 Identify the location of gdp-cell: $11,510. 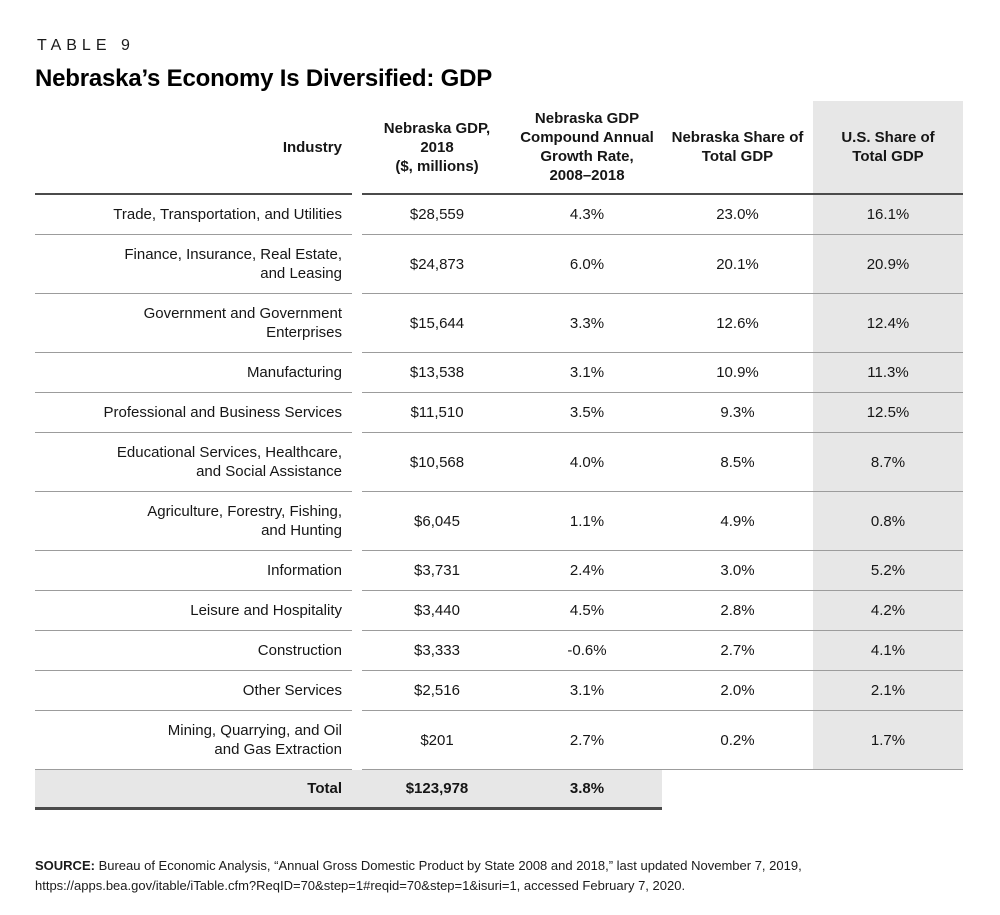
(437, 412).